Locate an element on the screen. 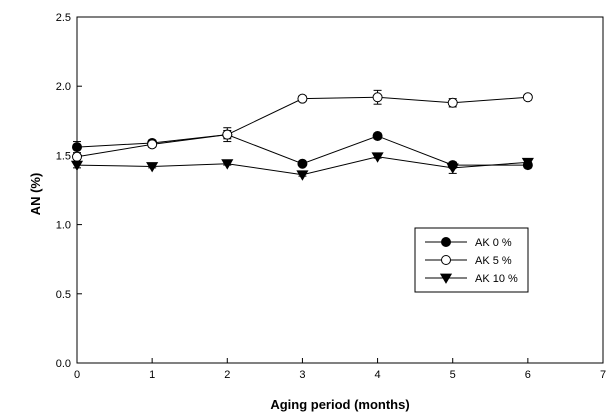  y-tick-label: 0.5 is located at coordinates (63, 295).